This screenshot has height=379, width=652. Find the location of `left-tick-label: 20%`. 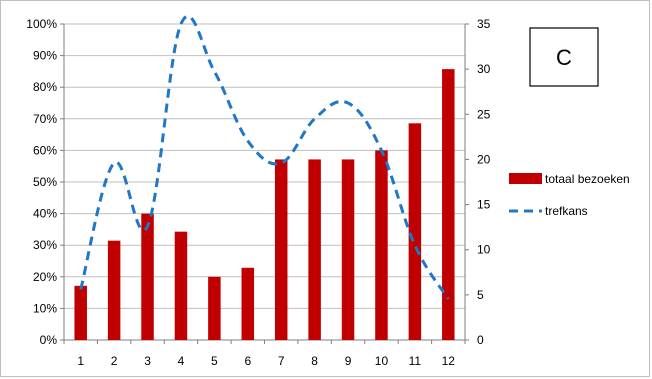

left-tick-label: 20% is located at coordinates (45, 277).